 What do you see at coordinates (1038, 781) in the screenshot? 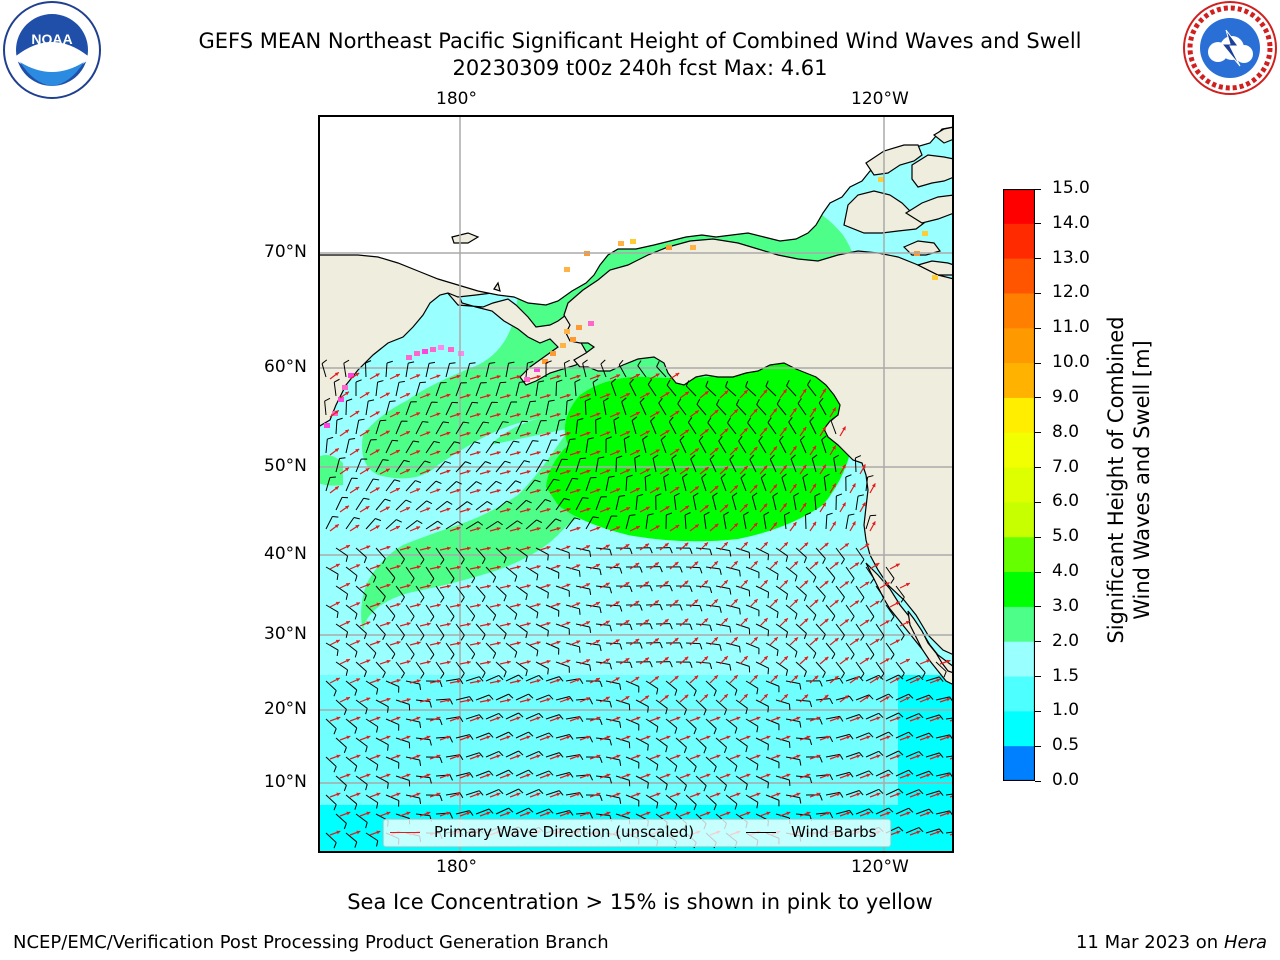
I see `colorbar-tick-mark` at bounding box center [1038, 781].